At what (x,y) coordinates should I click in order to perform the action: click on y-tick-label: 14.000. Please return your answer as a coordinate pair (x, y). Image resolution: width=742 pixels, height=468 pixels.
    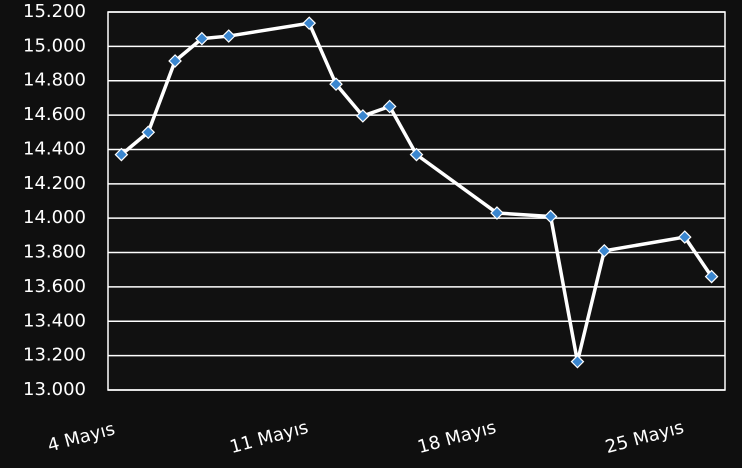
    Looking at the image, I should click on (54, 217).